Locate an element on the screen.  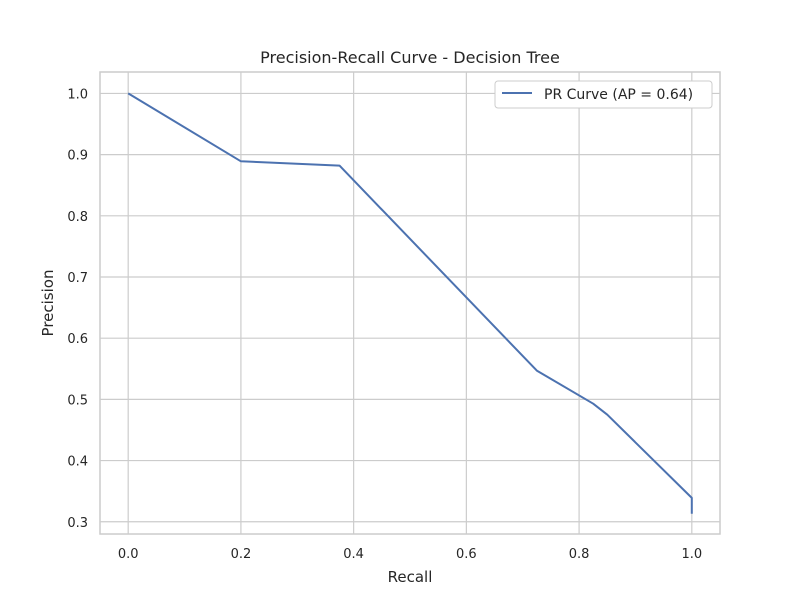
x-tick-label: 0.0 is located at coordinates (128, 554).